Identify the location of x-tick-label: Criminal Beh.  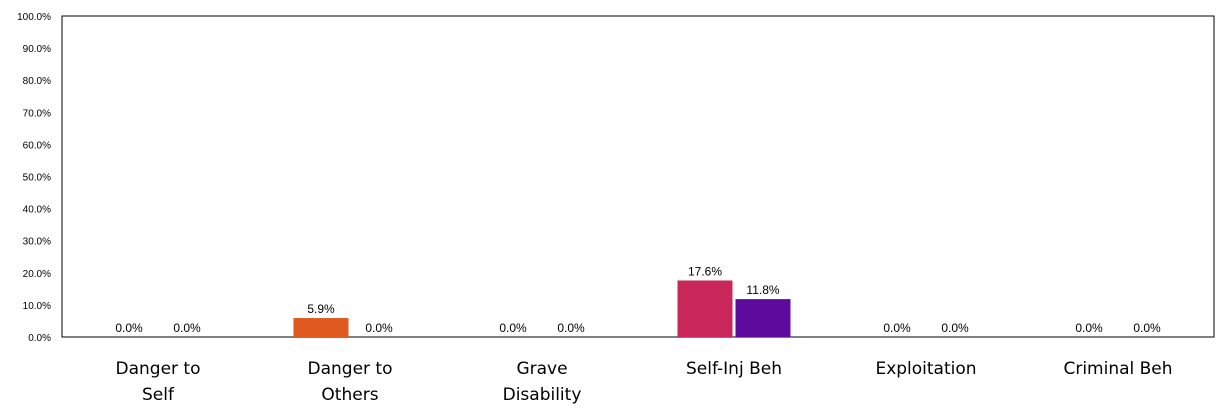
(1117, 369).